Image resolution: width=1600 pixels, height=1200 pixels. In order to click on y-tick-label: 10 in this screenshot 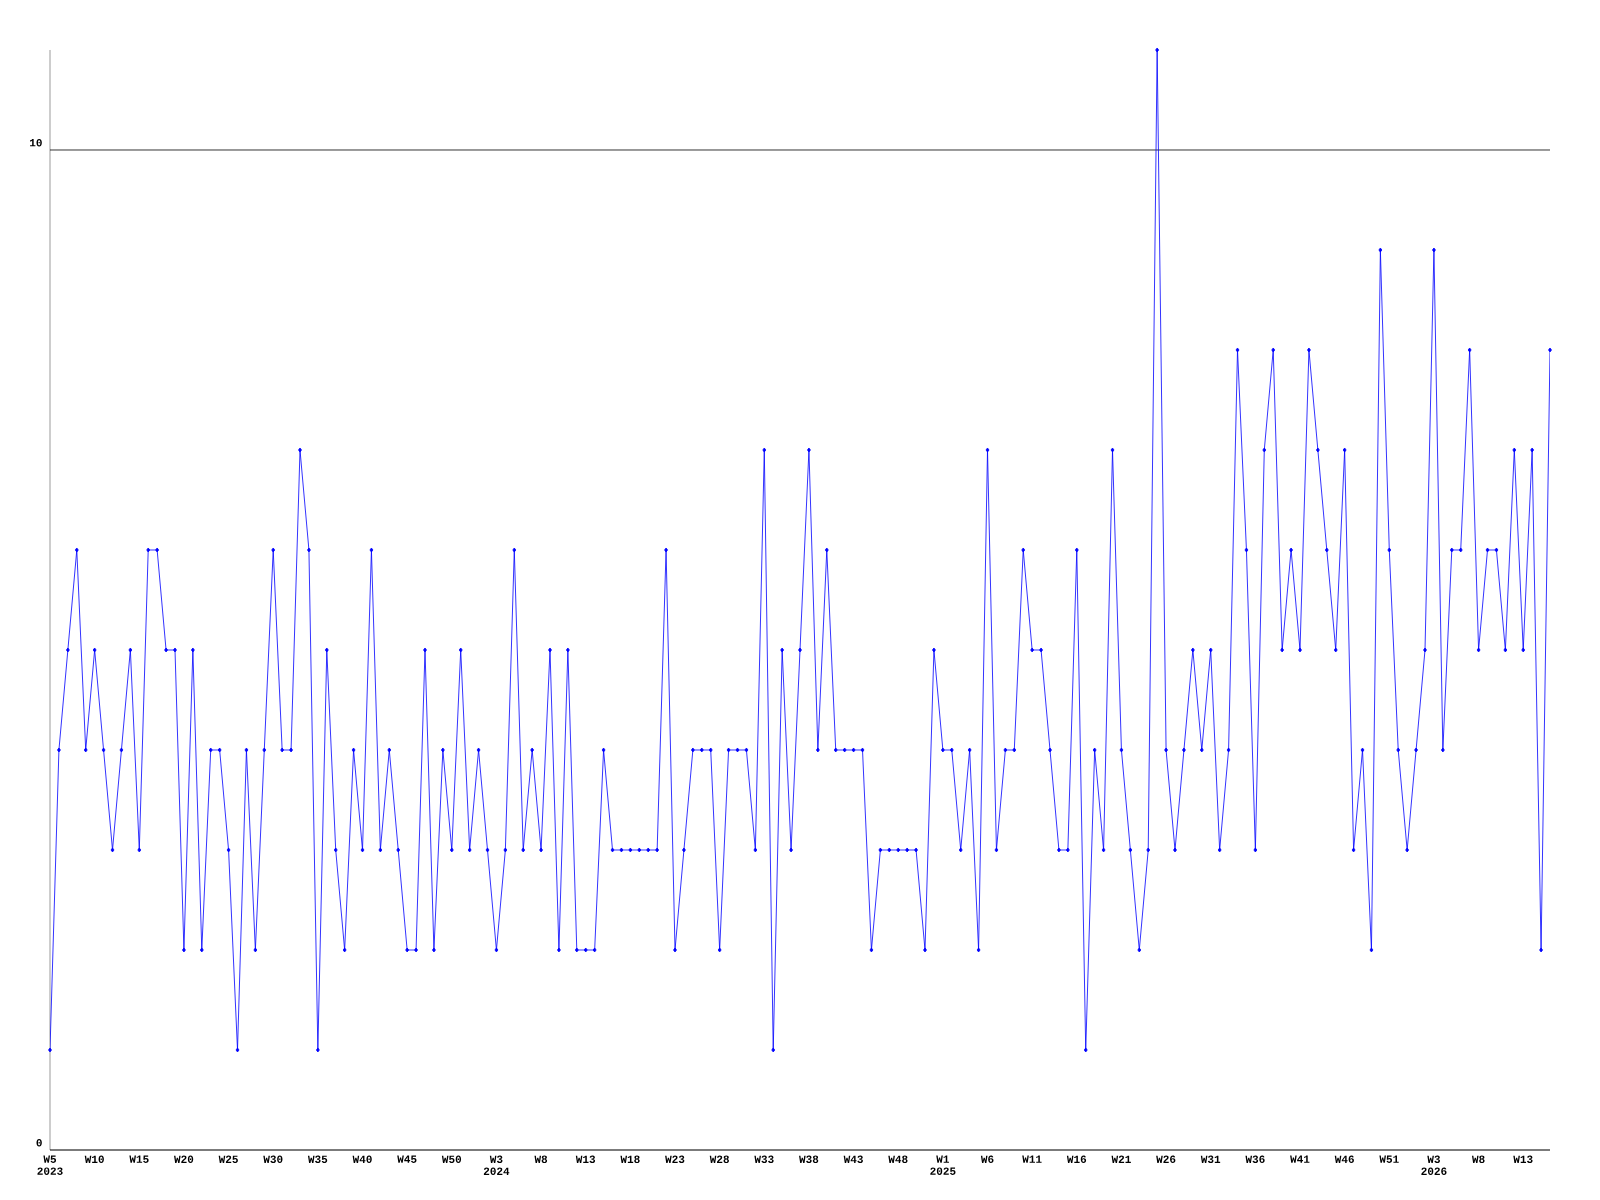, I will do `click(36, 142)`.